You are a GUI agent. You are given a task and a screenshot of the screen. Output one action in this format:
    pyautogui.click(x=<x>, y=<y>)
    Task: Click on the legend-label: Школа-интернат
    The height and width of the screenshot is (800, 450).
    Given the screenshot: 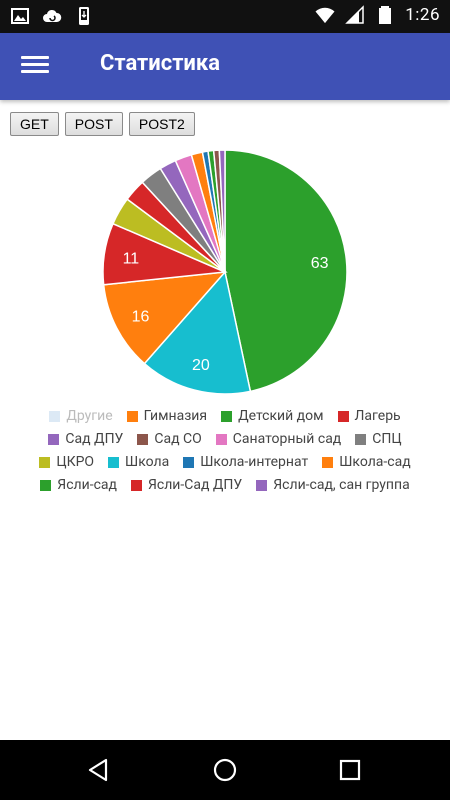 What is the action you would take?
    pyautogui.click(x=254, y=462)
    